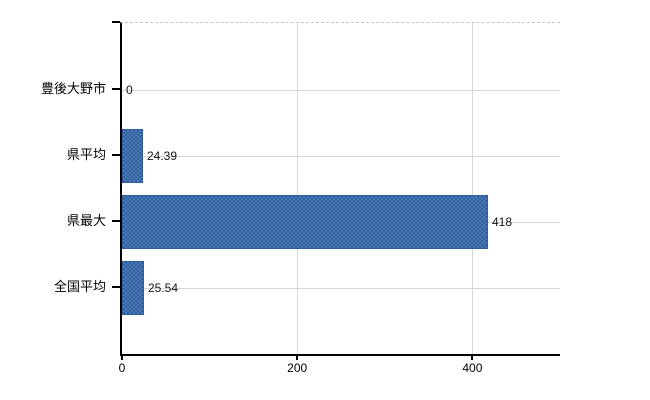  Describe the element at coordinates (73, 88) in the screenshot. I see `category-label: 豊後大野市` at that location.